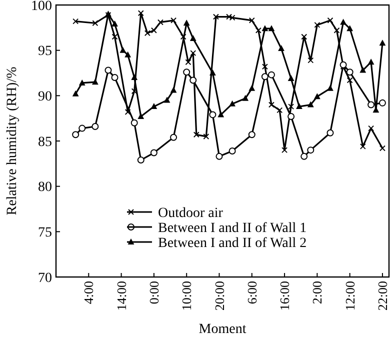 The height and width of the screenshot is (338, 391). What do you see at coordinates (186, 296) in the screenshot?
I see `x-tick-label: 10:00` at bounding box center [186, 296].